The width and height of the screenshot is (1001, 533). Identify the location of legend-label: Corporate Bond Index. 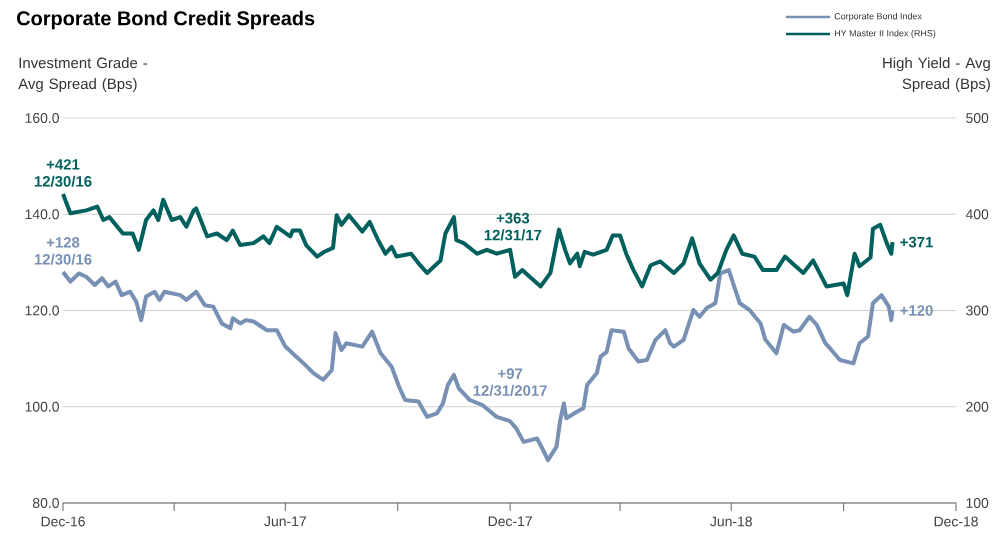
(878, 17).